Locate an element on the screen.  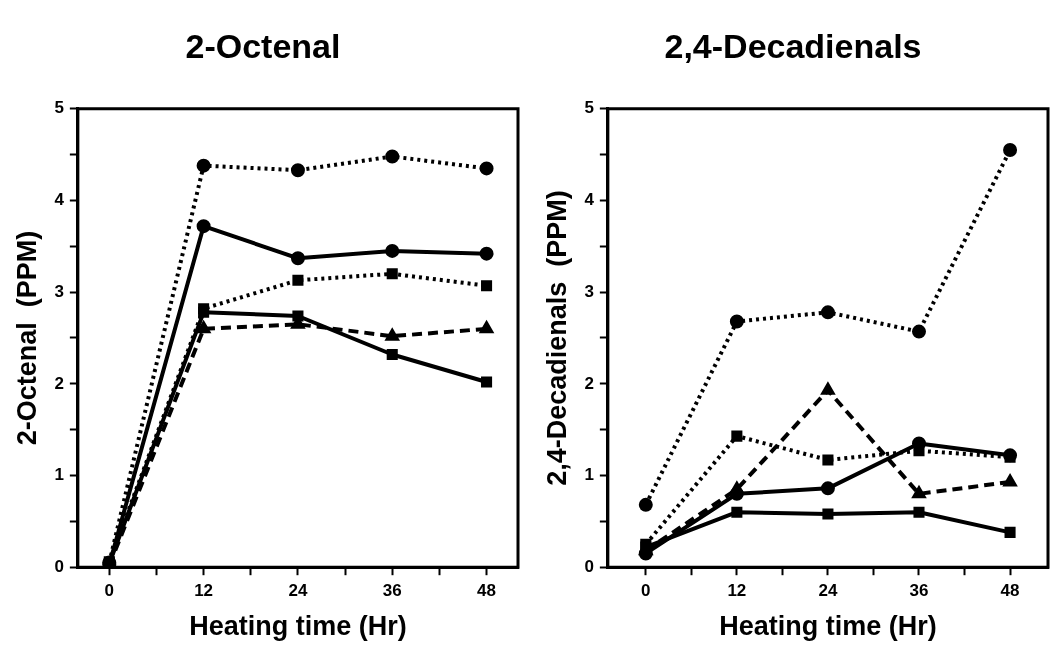
chart-title: 2,4-Decadienals is located at coordinates (793, 45).